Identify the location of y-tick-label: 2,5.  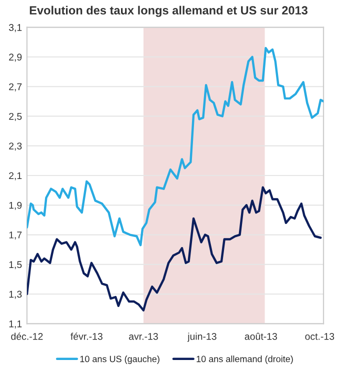
(15, 116).